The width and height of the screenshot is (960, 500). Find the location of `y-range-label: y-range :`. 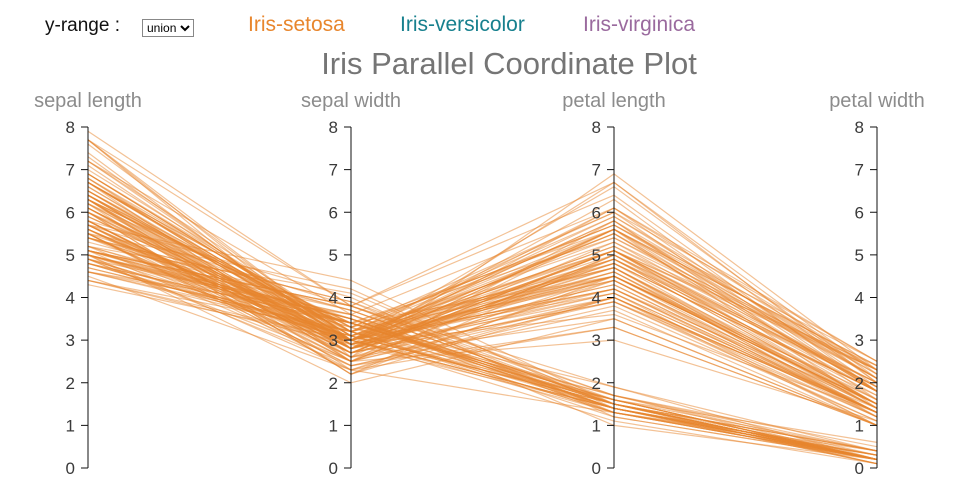

y-range-label: y-range : is located at coordinates (82, 25).